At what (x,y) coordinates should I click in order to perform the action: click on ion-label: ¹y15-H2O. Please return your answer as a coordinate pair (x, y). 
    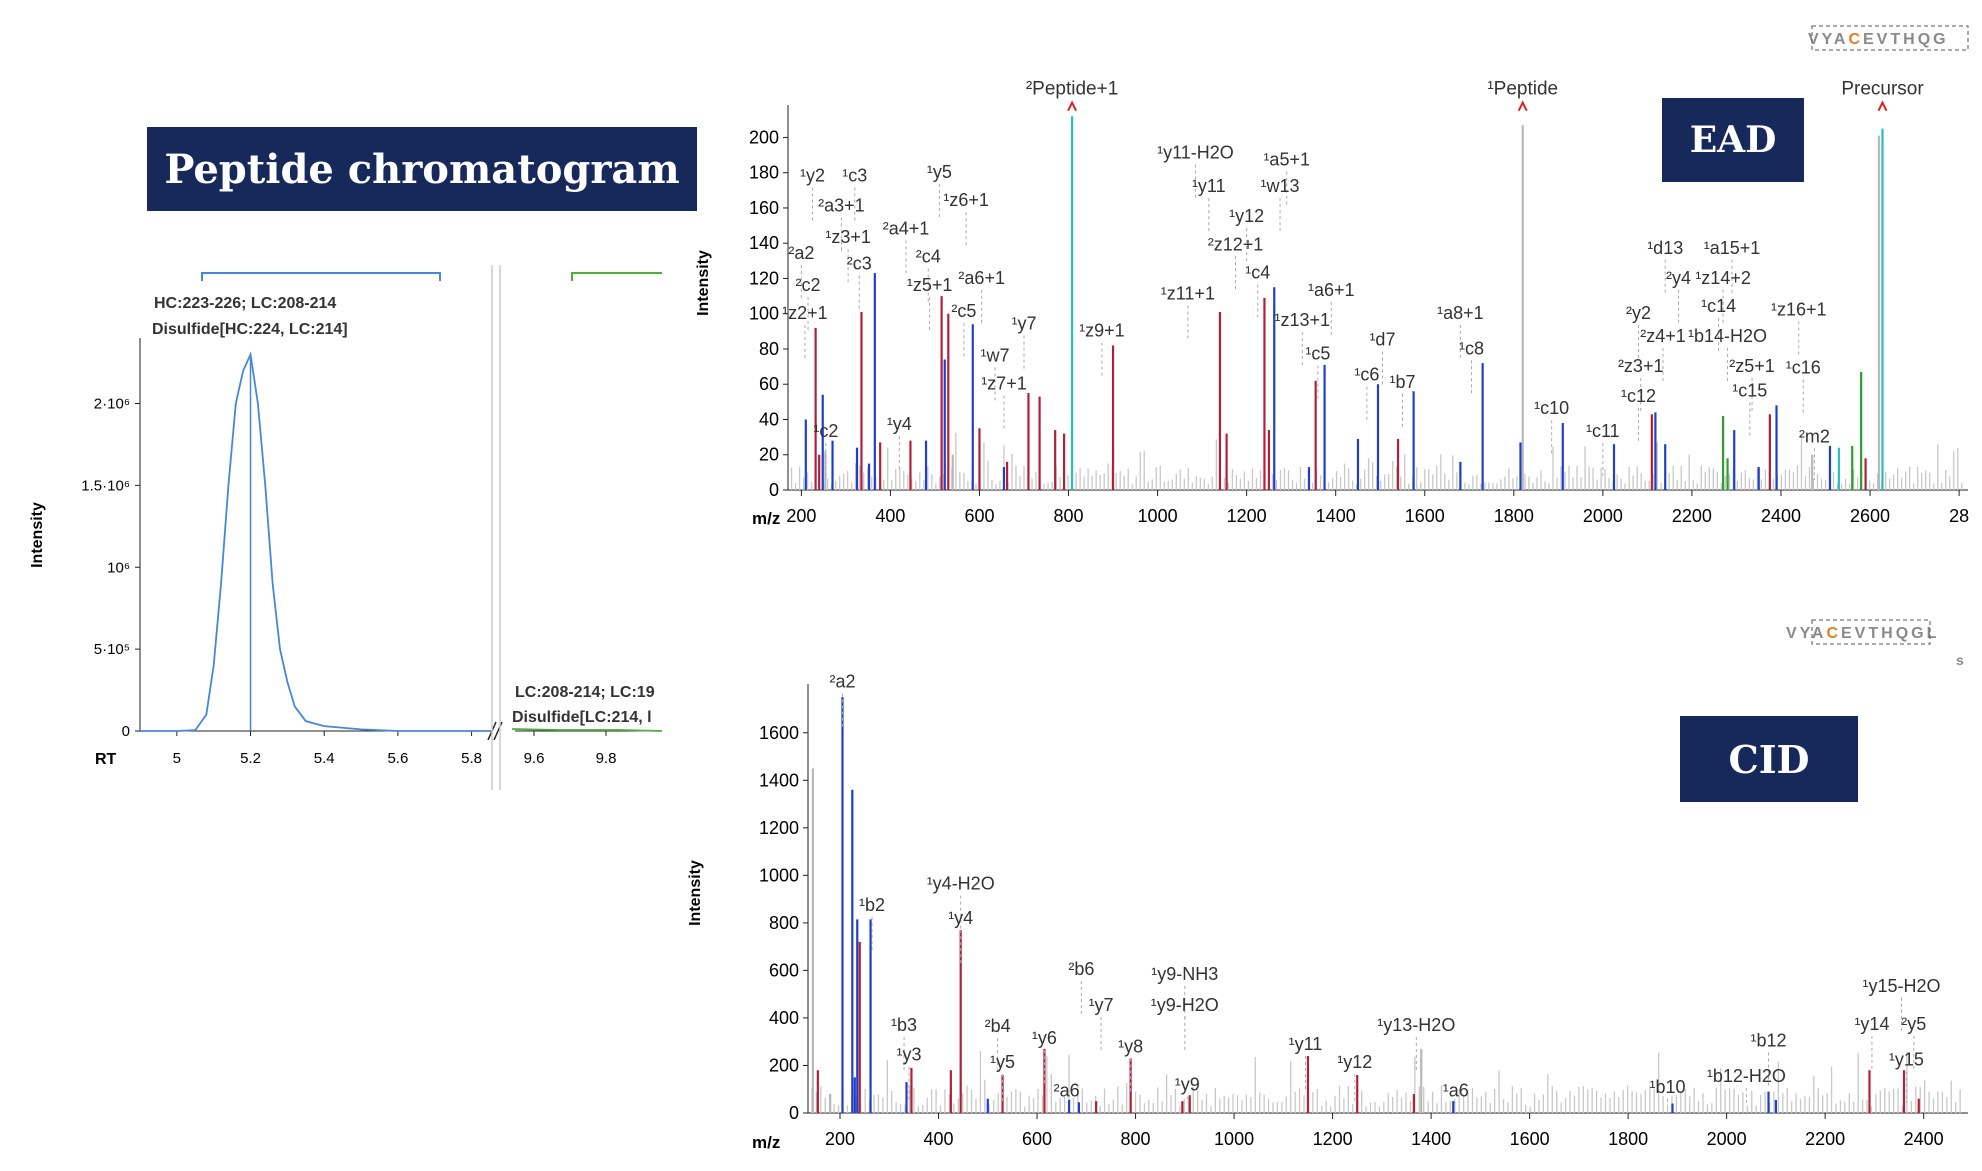
    Looking at the image, I should click on (1901, 986).